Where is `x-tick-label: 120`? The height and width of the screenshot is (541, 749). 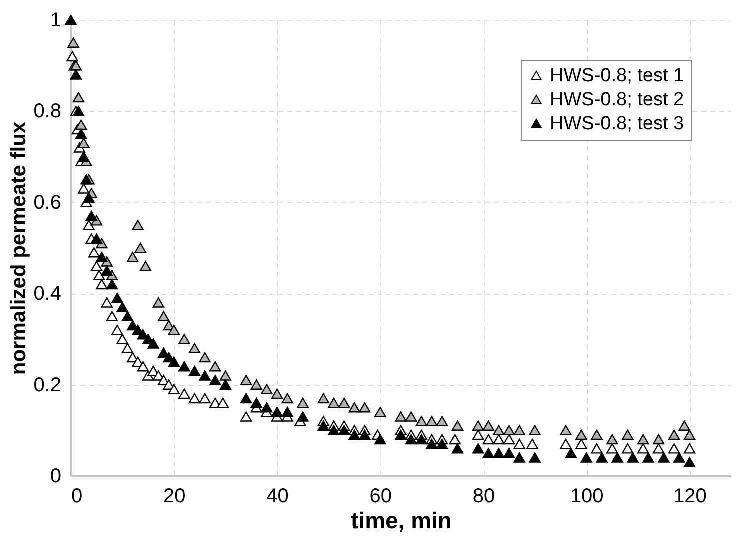 x-tick-label: 120 is located at coordinates (690, 497).